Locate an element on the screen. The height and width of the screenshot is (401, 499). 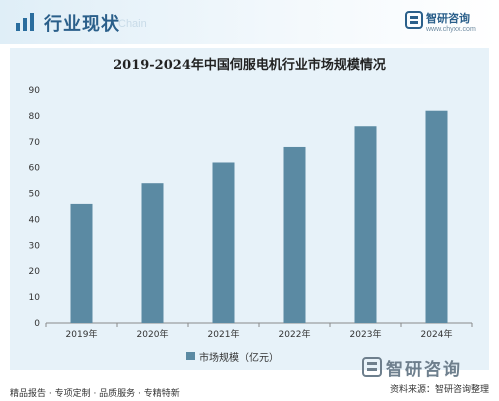
brand-url: www.chyxx.com is located at coordinates (451, 29).